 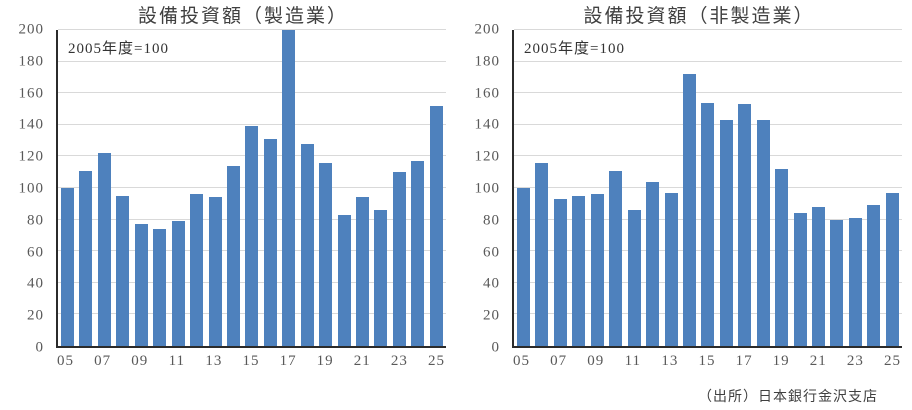 I want to click on y-tick-label: 0, so click(x=39, y=347).